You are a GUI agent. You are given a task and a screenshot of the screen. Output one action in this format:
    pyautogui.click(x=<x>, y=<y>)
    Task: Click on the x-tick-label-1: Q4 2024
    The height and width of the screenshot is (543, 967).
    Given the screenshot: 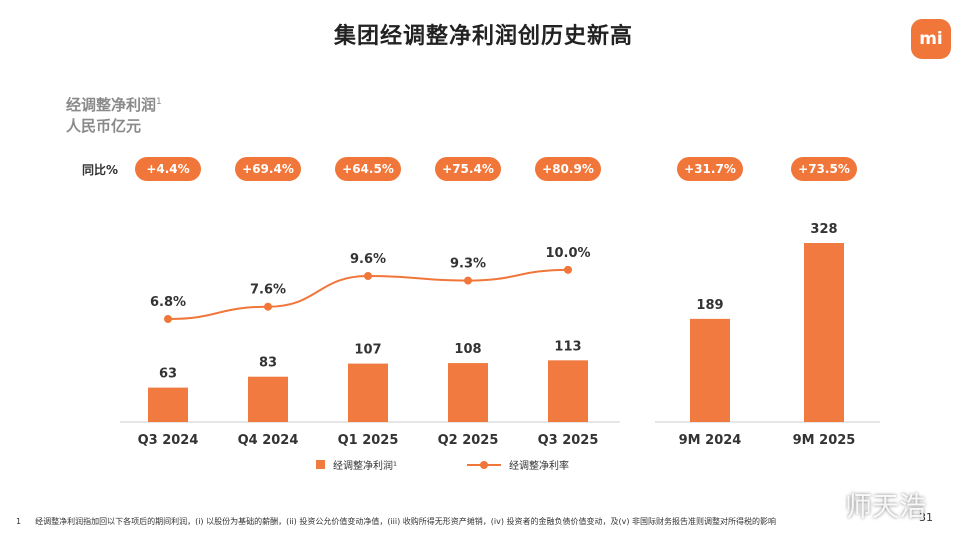 What is the action you would take?
    pyautogui.click(x=268, y=440)
    